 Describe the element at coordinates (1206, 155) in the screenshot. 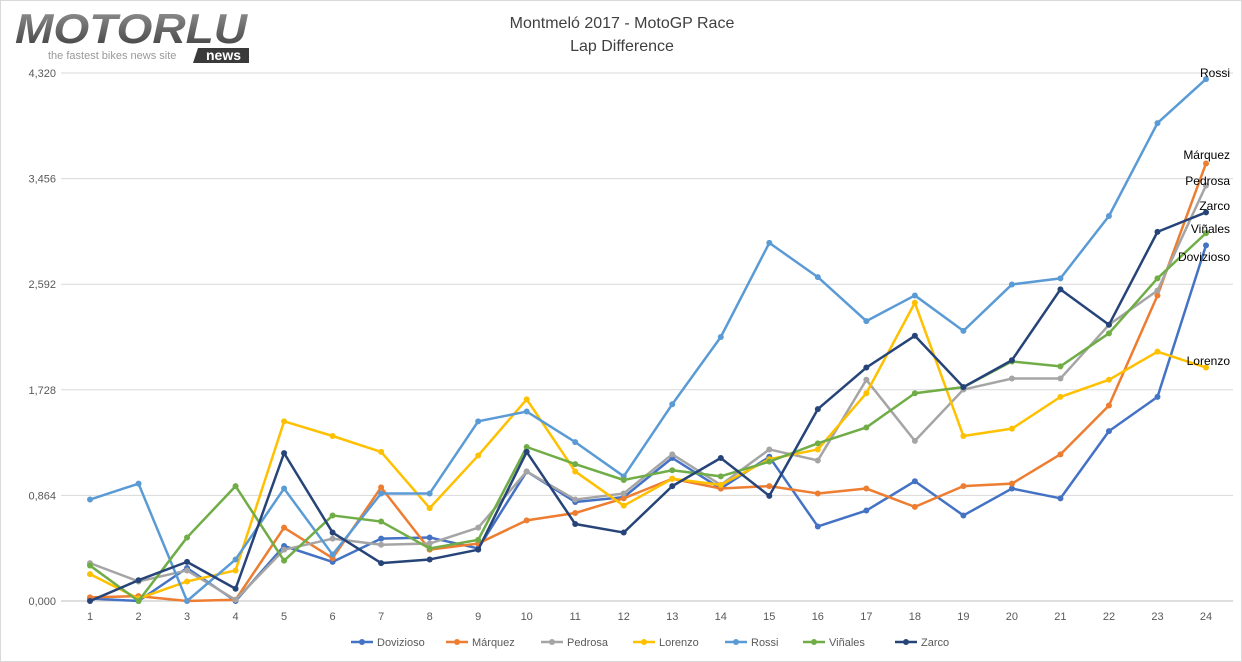

I see `series-end-label: Márquez` at that location.